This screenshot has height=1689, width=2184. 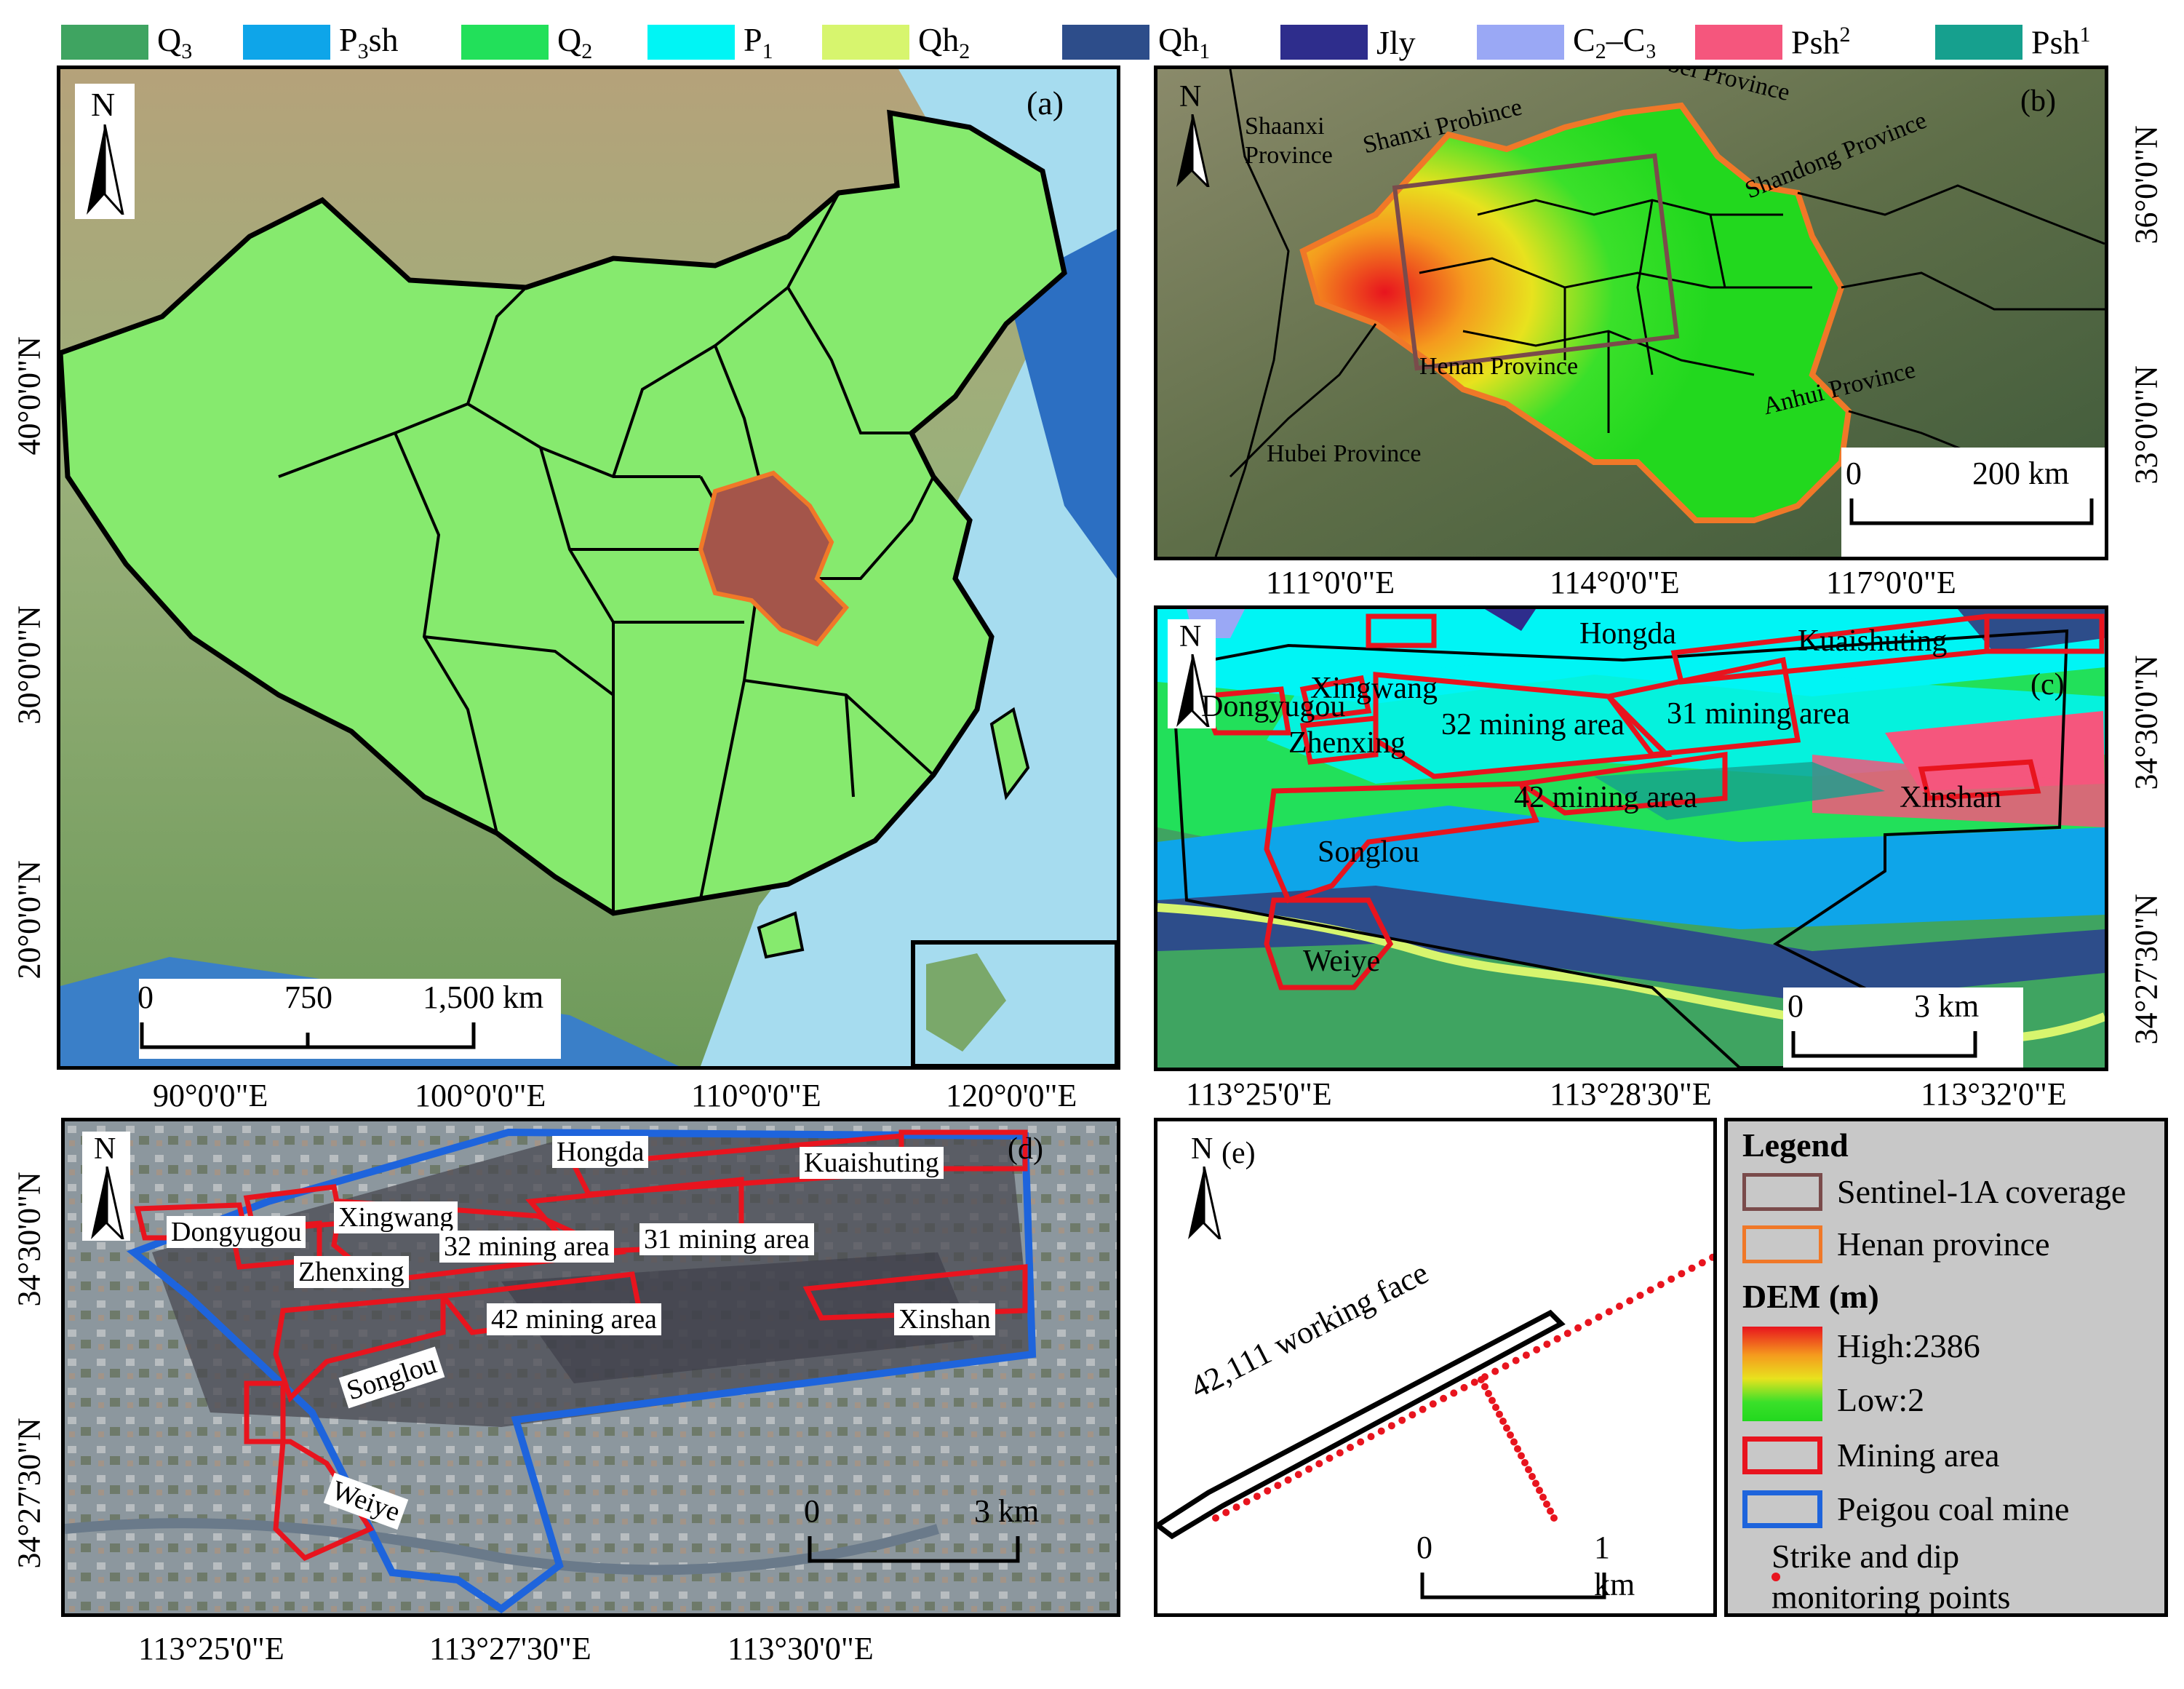 What do you see at coordinates (29, 1239) in the screenshot?
I see `d-lat-label: 34°30'0"N` at bounding box center [29, 1239].